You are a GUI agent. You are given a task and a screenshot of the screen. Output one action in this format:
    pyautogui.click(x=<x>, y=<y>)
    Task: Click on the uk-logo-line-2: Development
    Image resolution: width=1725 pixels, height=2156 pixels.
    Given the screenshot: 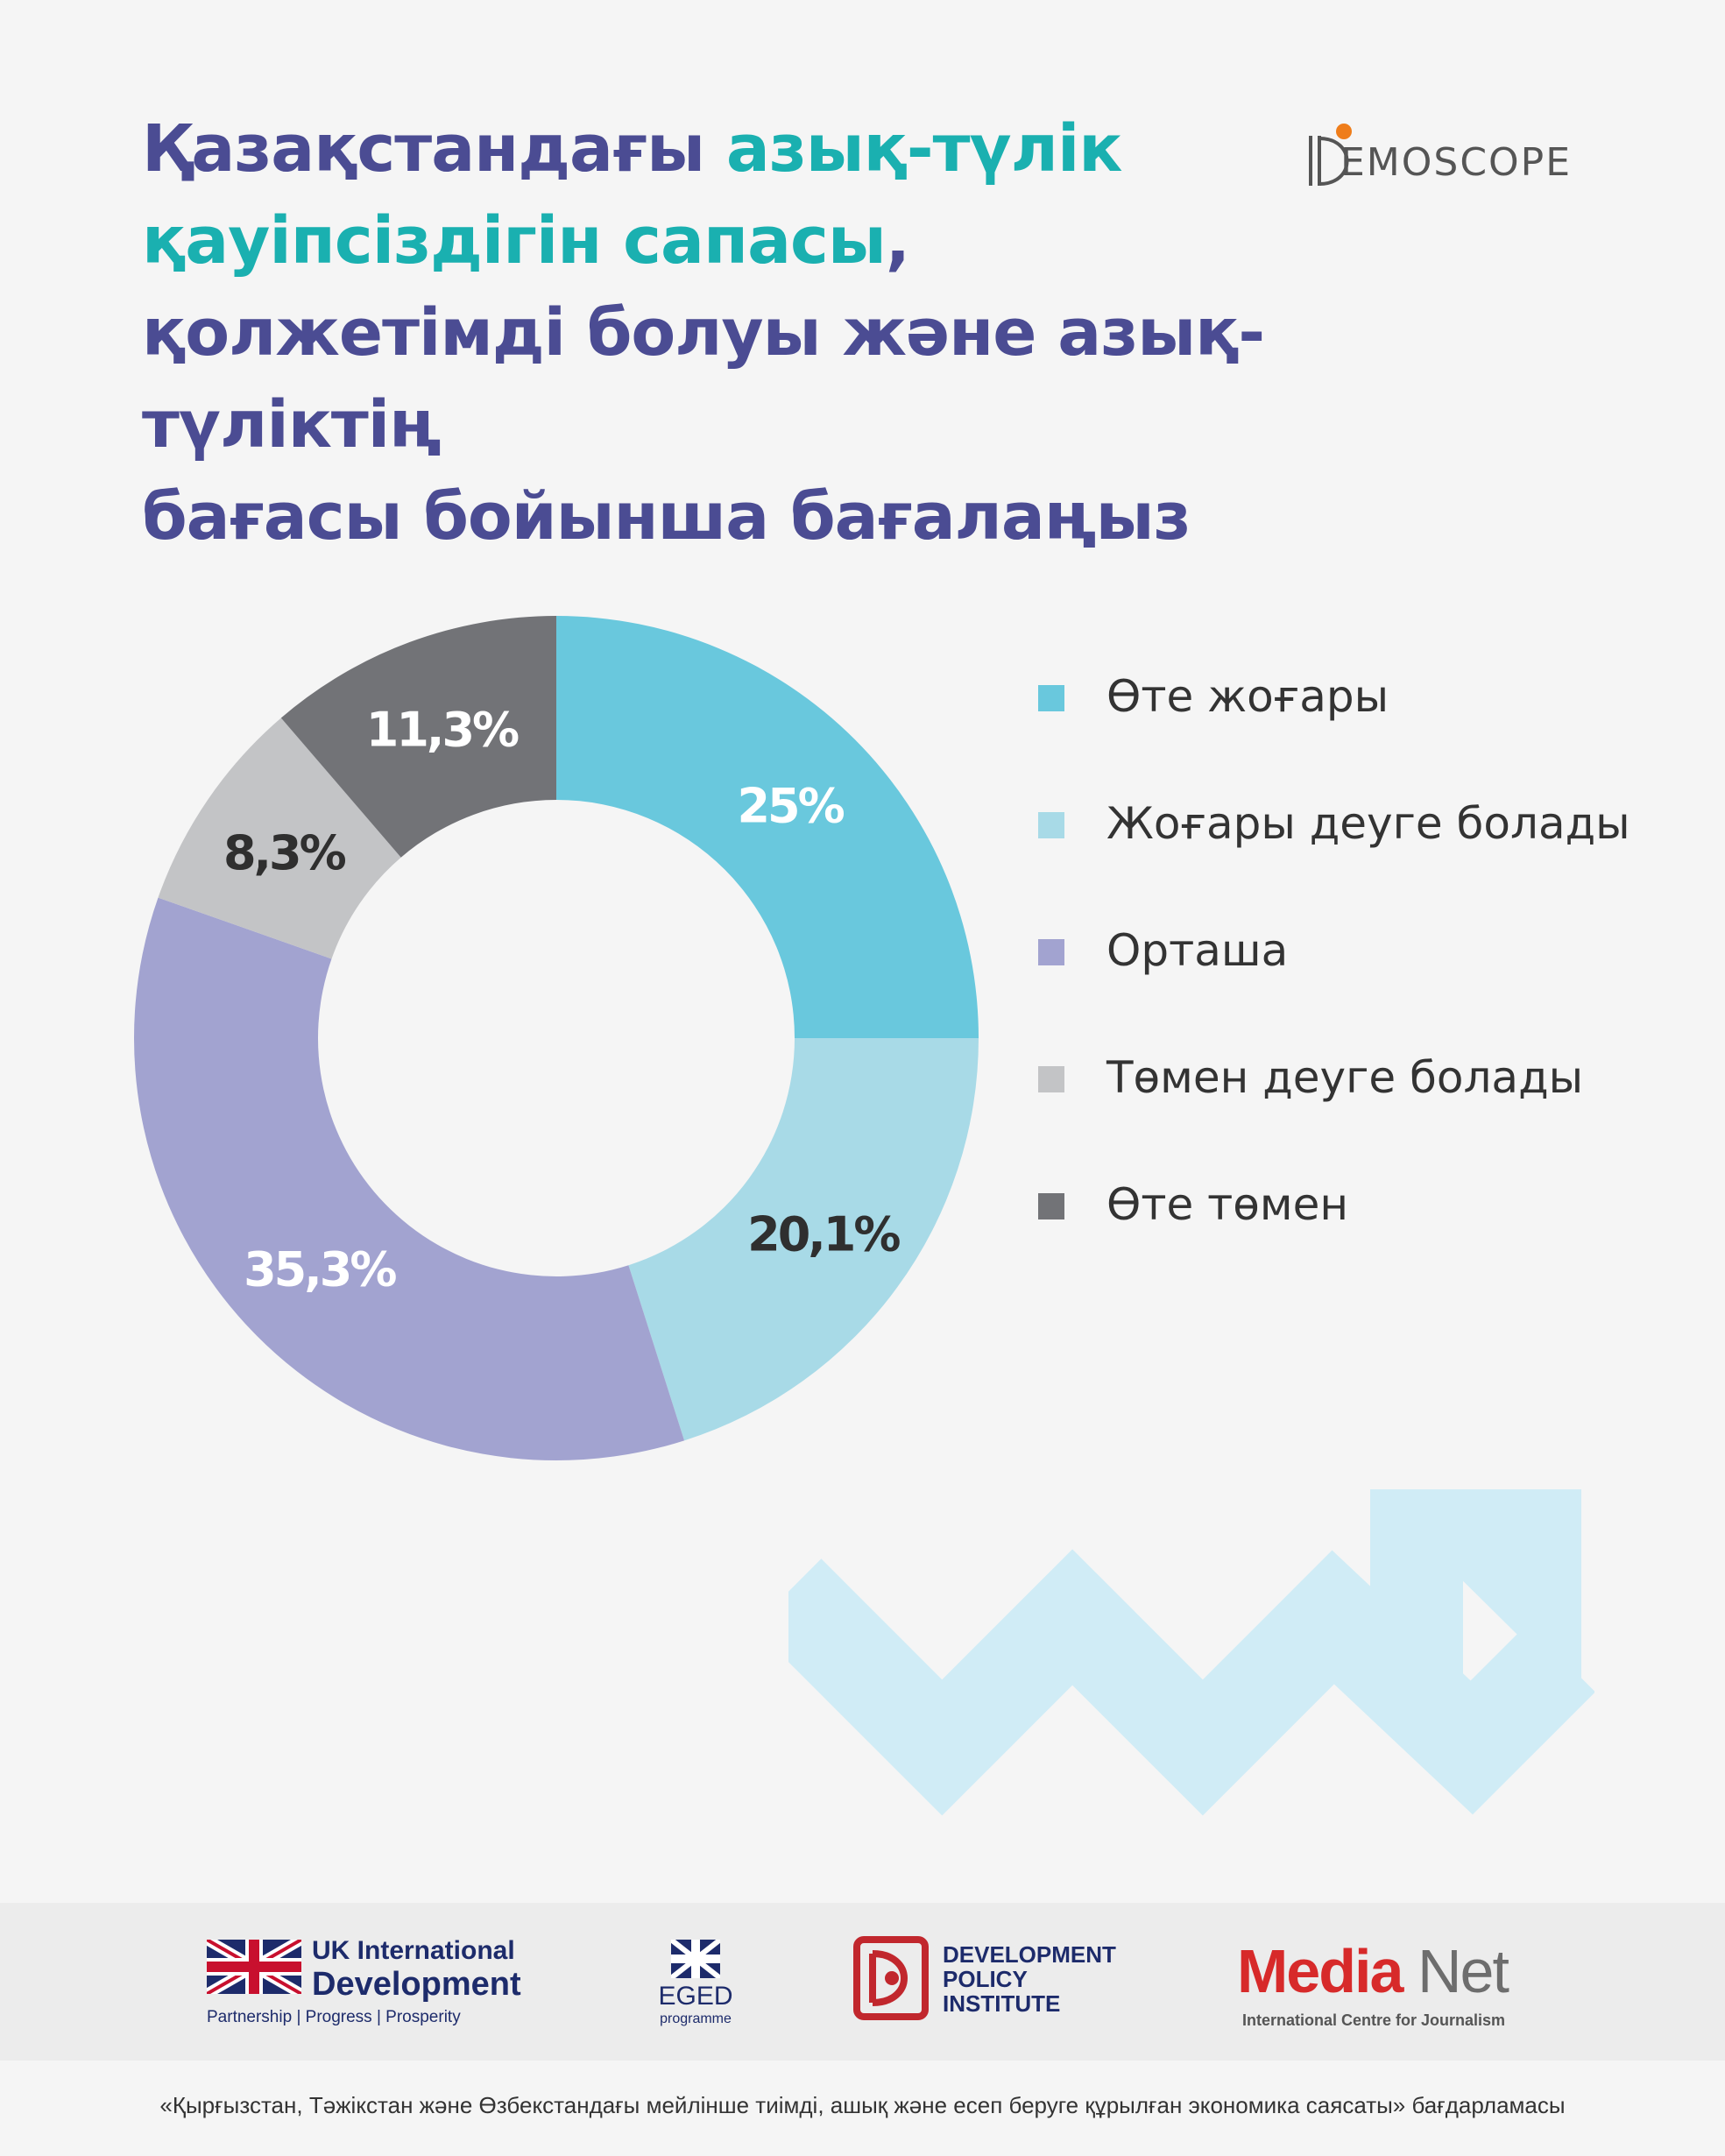 What is the action you would take?
    pyautogui.click(x=417, y=1985)
    